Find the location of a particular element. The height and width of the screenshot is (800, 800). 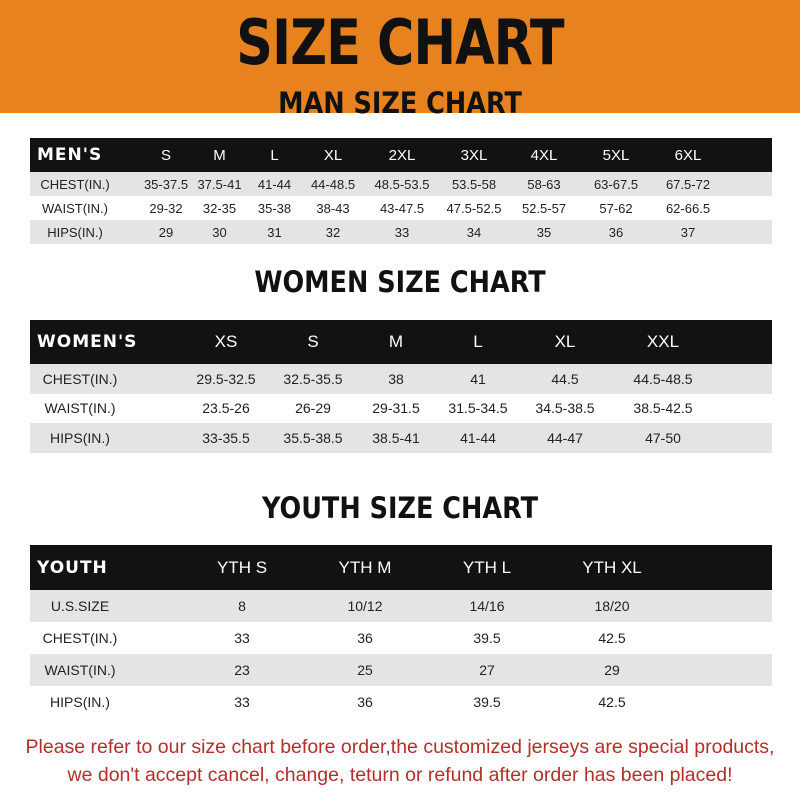

measurement-value: 53.5-58 is located at coordinates (474, 184).